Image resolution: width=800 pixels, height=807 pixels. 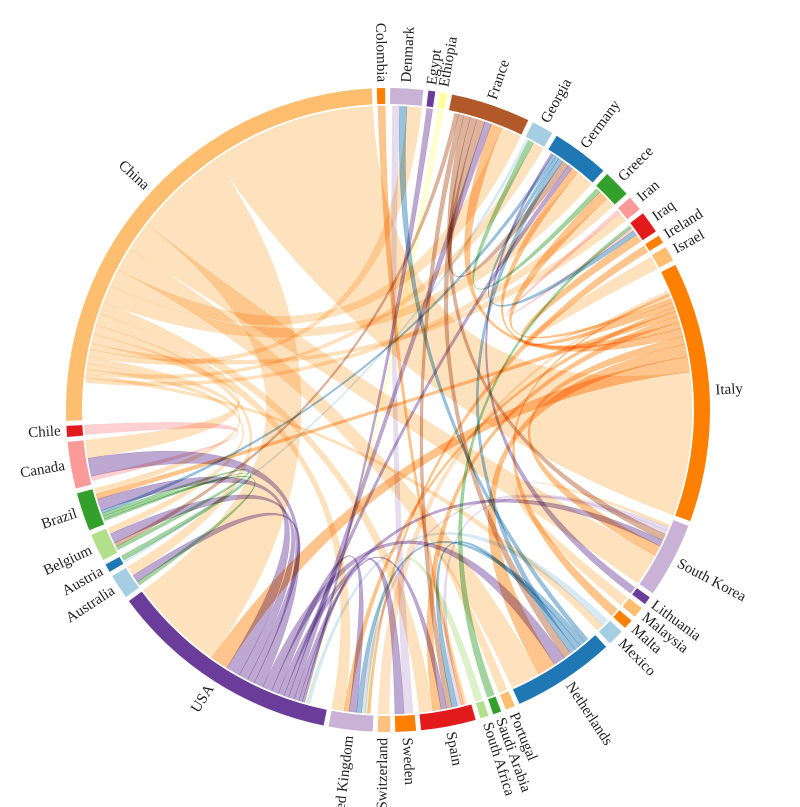 I want to click on label-sweden: Sweden, so click(x=408, y=761).